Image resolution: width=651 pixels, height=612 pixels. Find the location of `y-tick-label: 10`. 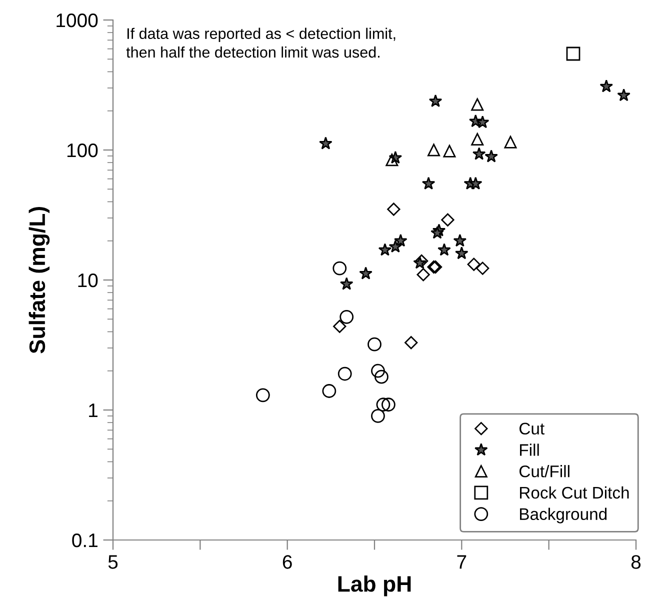

y-tick-label: 10 is located at coordinates (88, 280).